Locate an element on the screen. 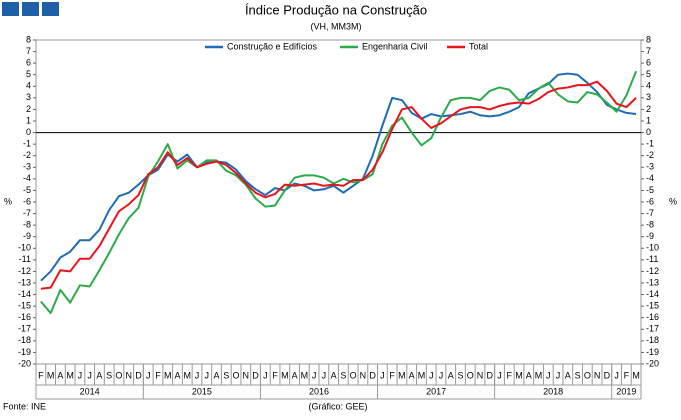 The image size is (681, 420). legend-label: Total is located at coordinates (478, 46).